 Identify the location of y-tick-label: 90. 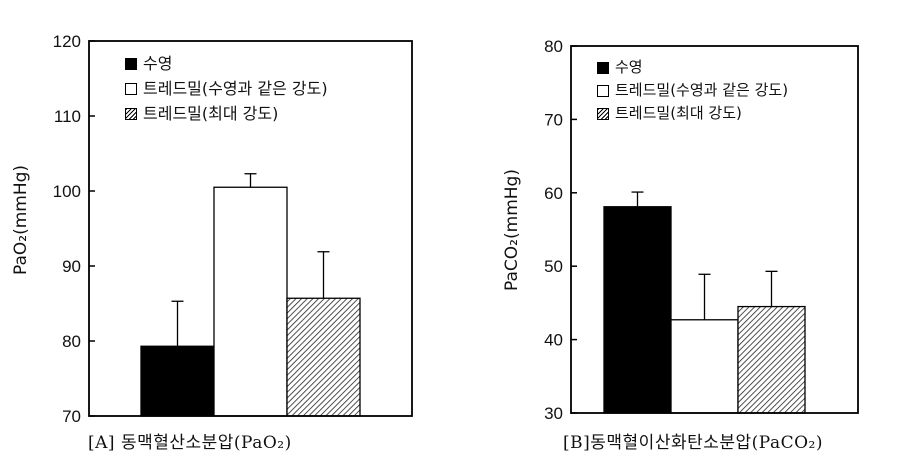
(71, 266).